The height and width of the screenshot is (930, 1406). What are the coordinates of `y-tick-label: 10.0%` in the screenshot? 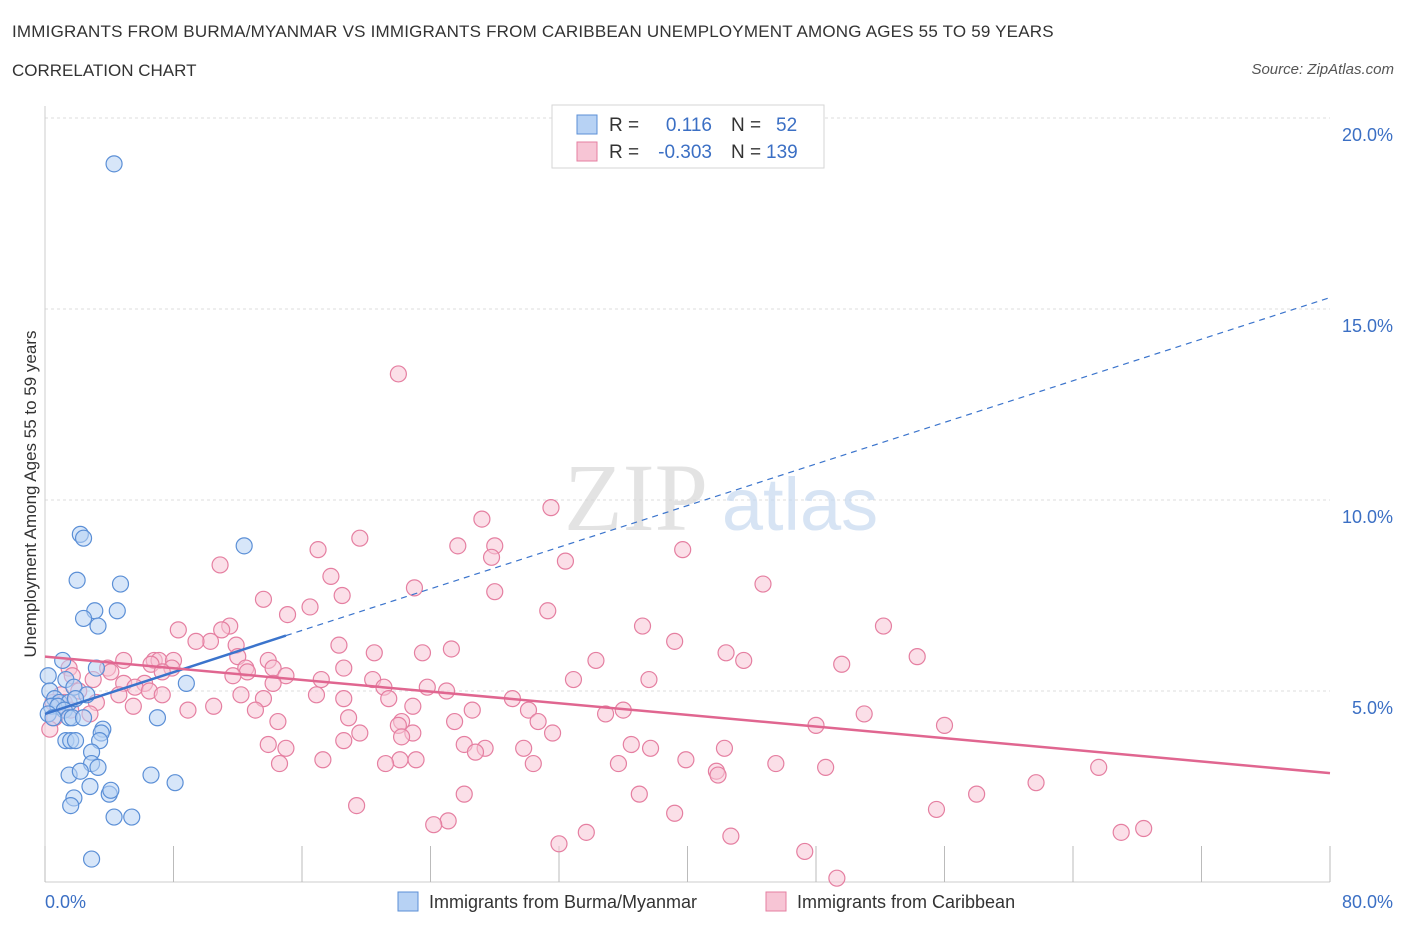 It's located at (1367, 517).